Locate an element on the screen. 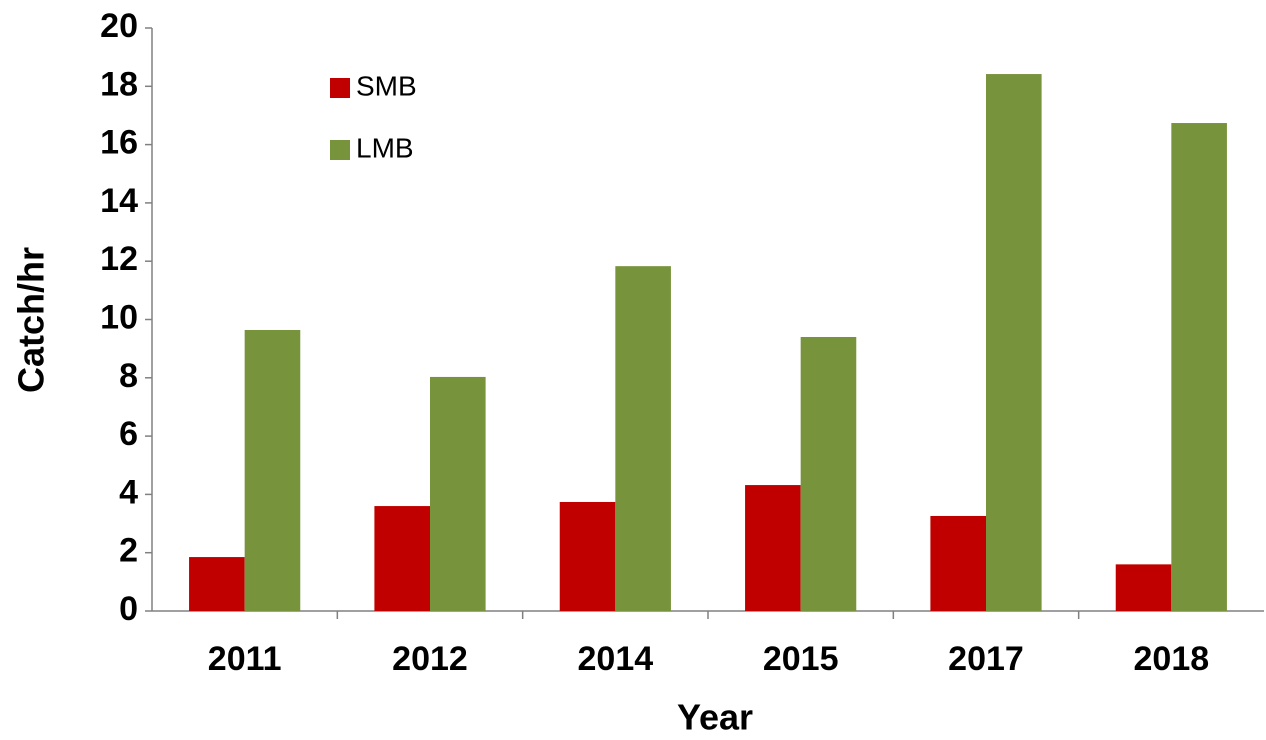 The width and height of the screenshot is (1266, 740). y-tick-label: 0 is located at coordinates (128, 609).